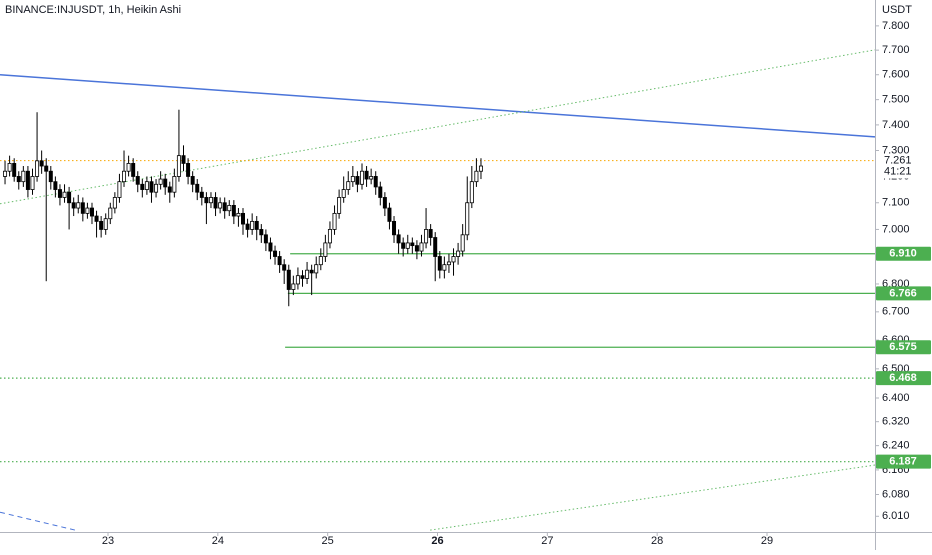 Image resolution: width=932 pixels, height=555 pixels. I want to click on y-axis-unit: USDT, so click(897, 10).